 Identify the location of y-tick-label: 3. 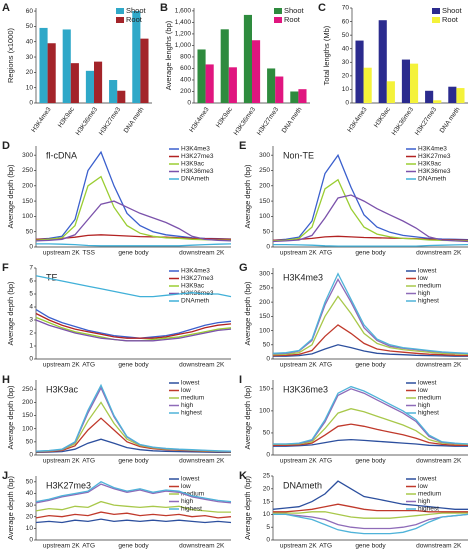
(31, 320).